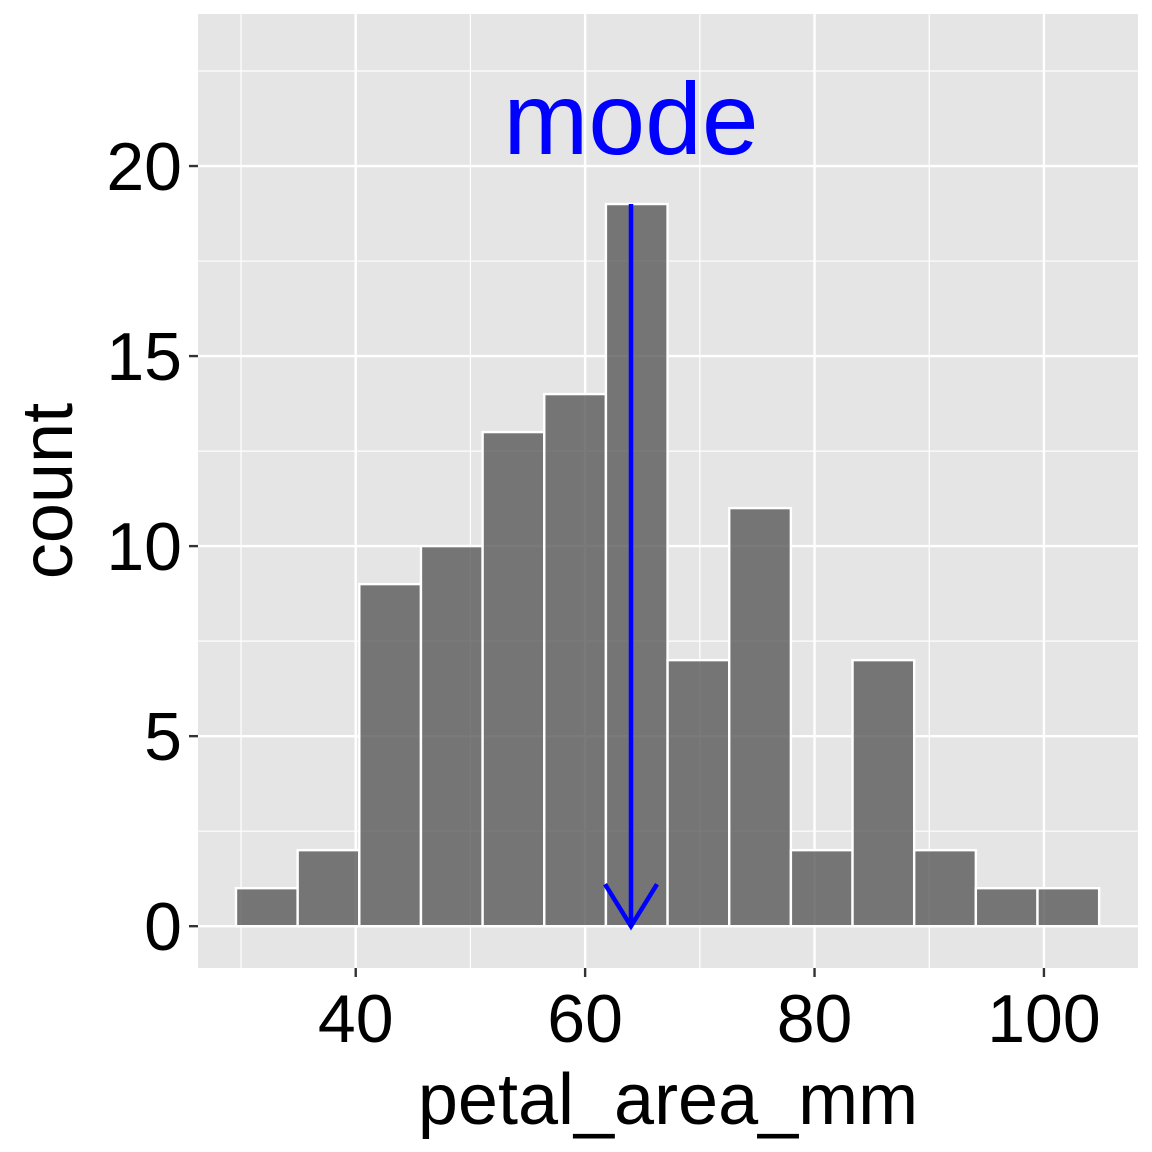 This screenshot has width=1152, height=1152. Describe the element at coordinates (815, 1019) in the screenshot. I see `x-tick-label: 80` at that location.